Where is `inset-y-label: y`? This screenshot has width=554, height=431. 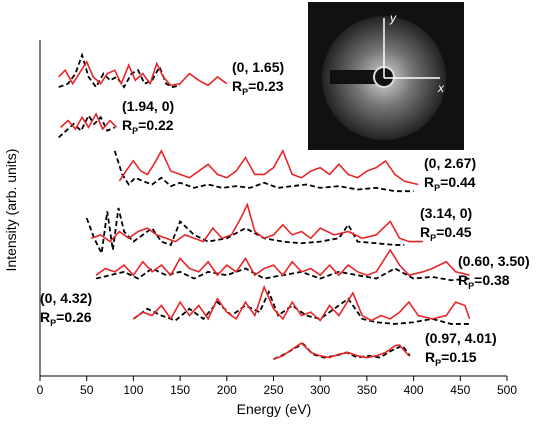
inset-y-label: y is located at coordinates (393, 18).